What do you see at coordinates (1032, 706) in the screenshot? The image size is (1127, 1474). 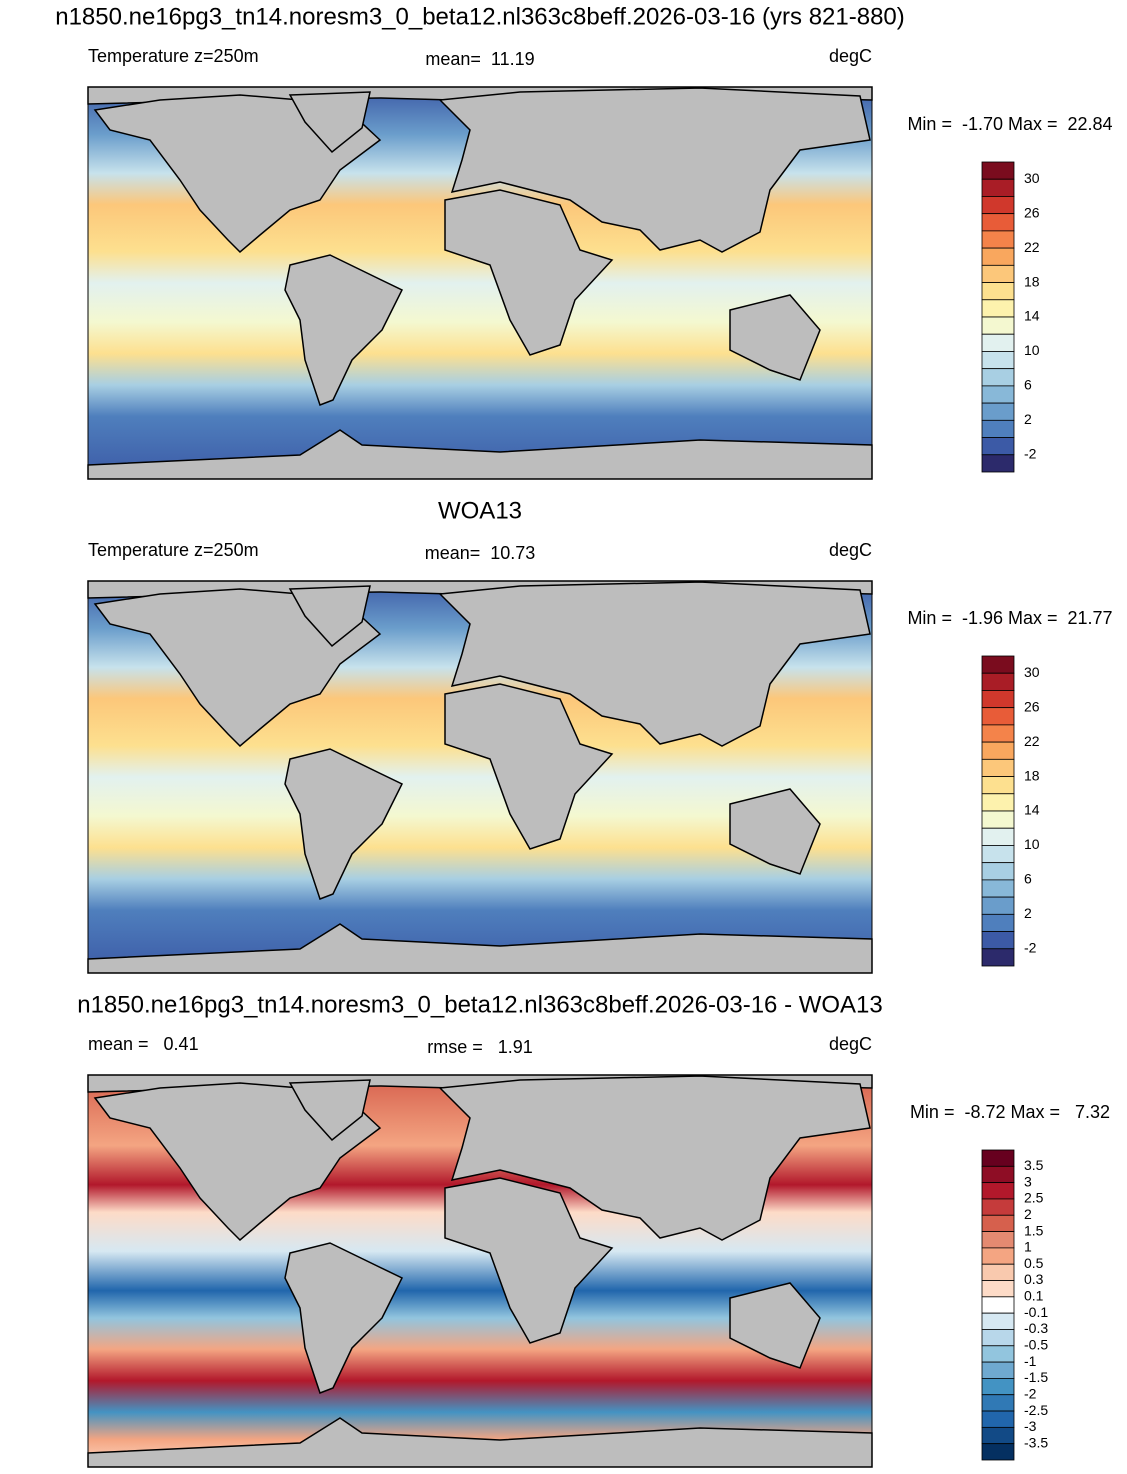 I see `colorbar-label: 26` at bounding box center [1032, 706].